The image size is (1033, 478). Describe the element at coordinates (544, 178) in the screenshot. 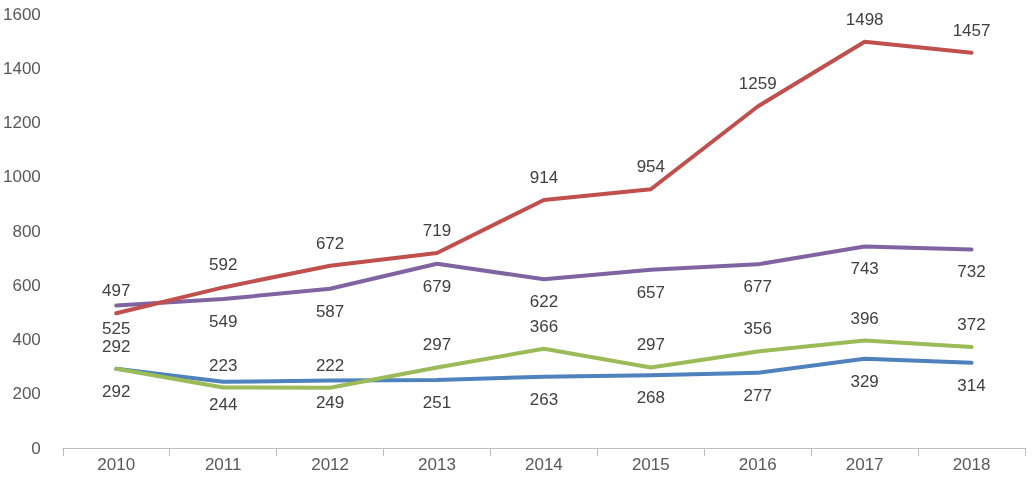

I see `data-label: 914` at that location.